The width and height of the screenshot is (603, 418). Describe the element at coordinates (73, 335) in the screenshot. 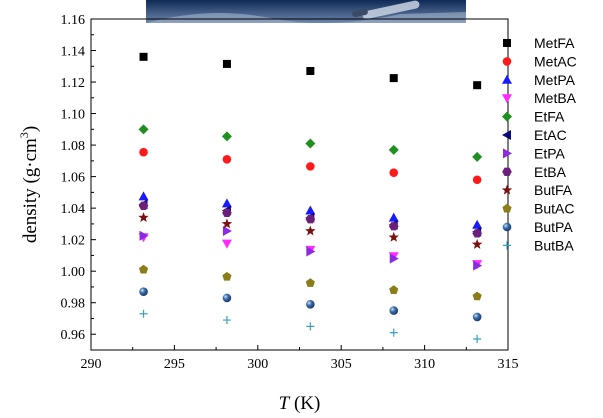

I see `y-tick-label: 0.96` at that location.